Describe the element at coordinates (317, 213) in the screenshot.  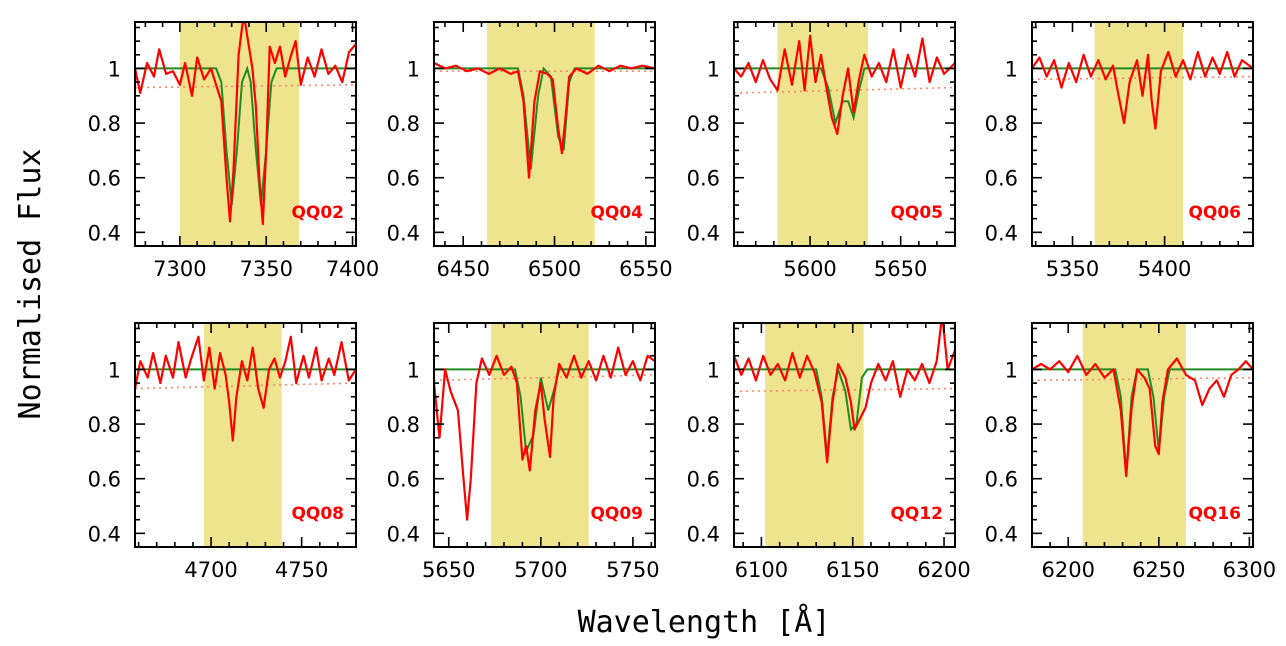
I see `panel-label: QQ02` at that location.